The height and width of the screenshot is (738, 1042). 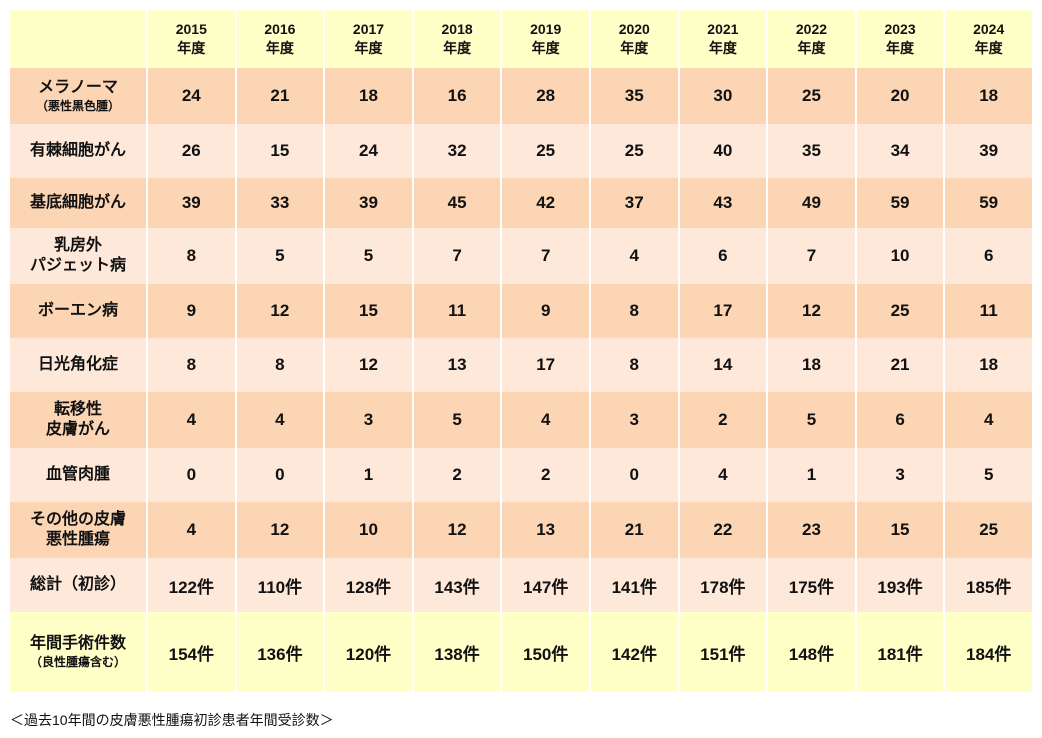 I want to click on table-cell: 28, so click(x=545, y=96).